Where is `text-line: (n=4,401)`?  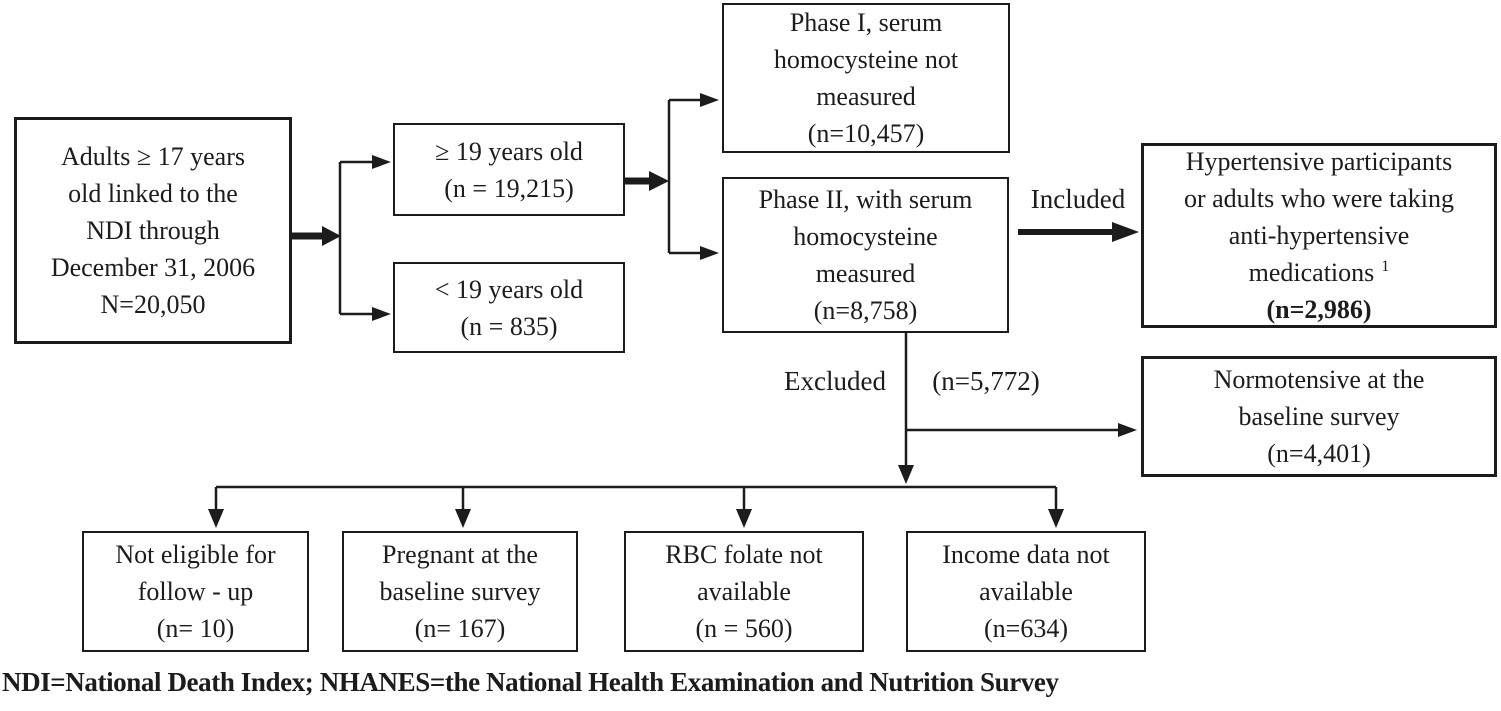 text-line: (n=4,401) is located at coordinates (1319, 453).